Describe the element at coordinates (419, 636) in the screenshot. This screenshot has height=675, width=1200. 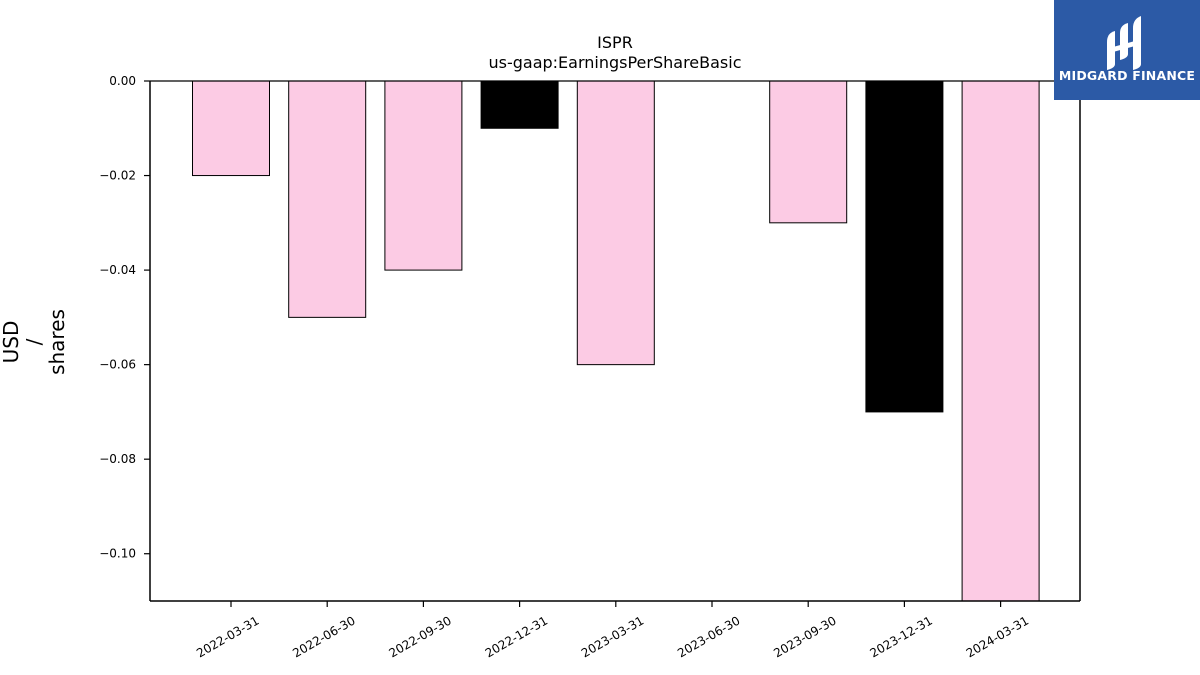
I see `x-tick-label: 2022-09-30` at that location.